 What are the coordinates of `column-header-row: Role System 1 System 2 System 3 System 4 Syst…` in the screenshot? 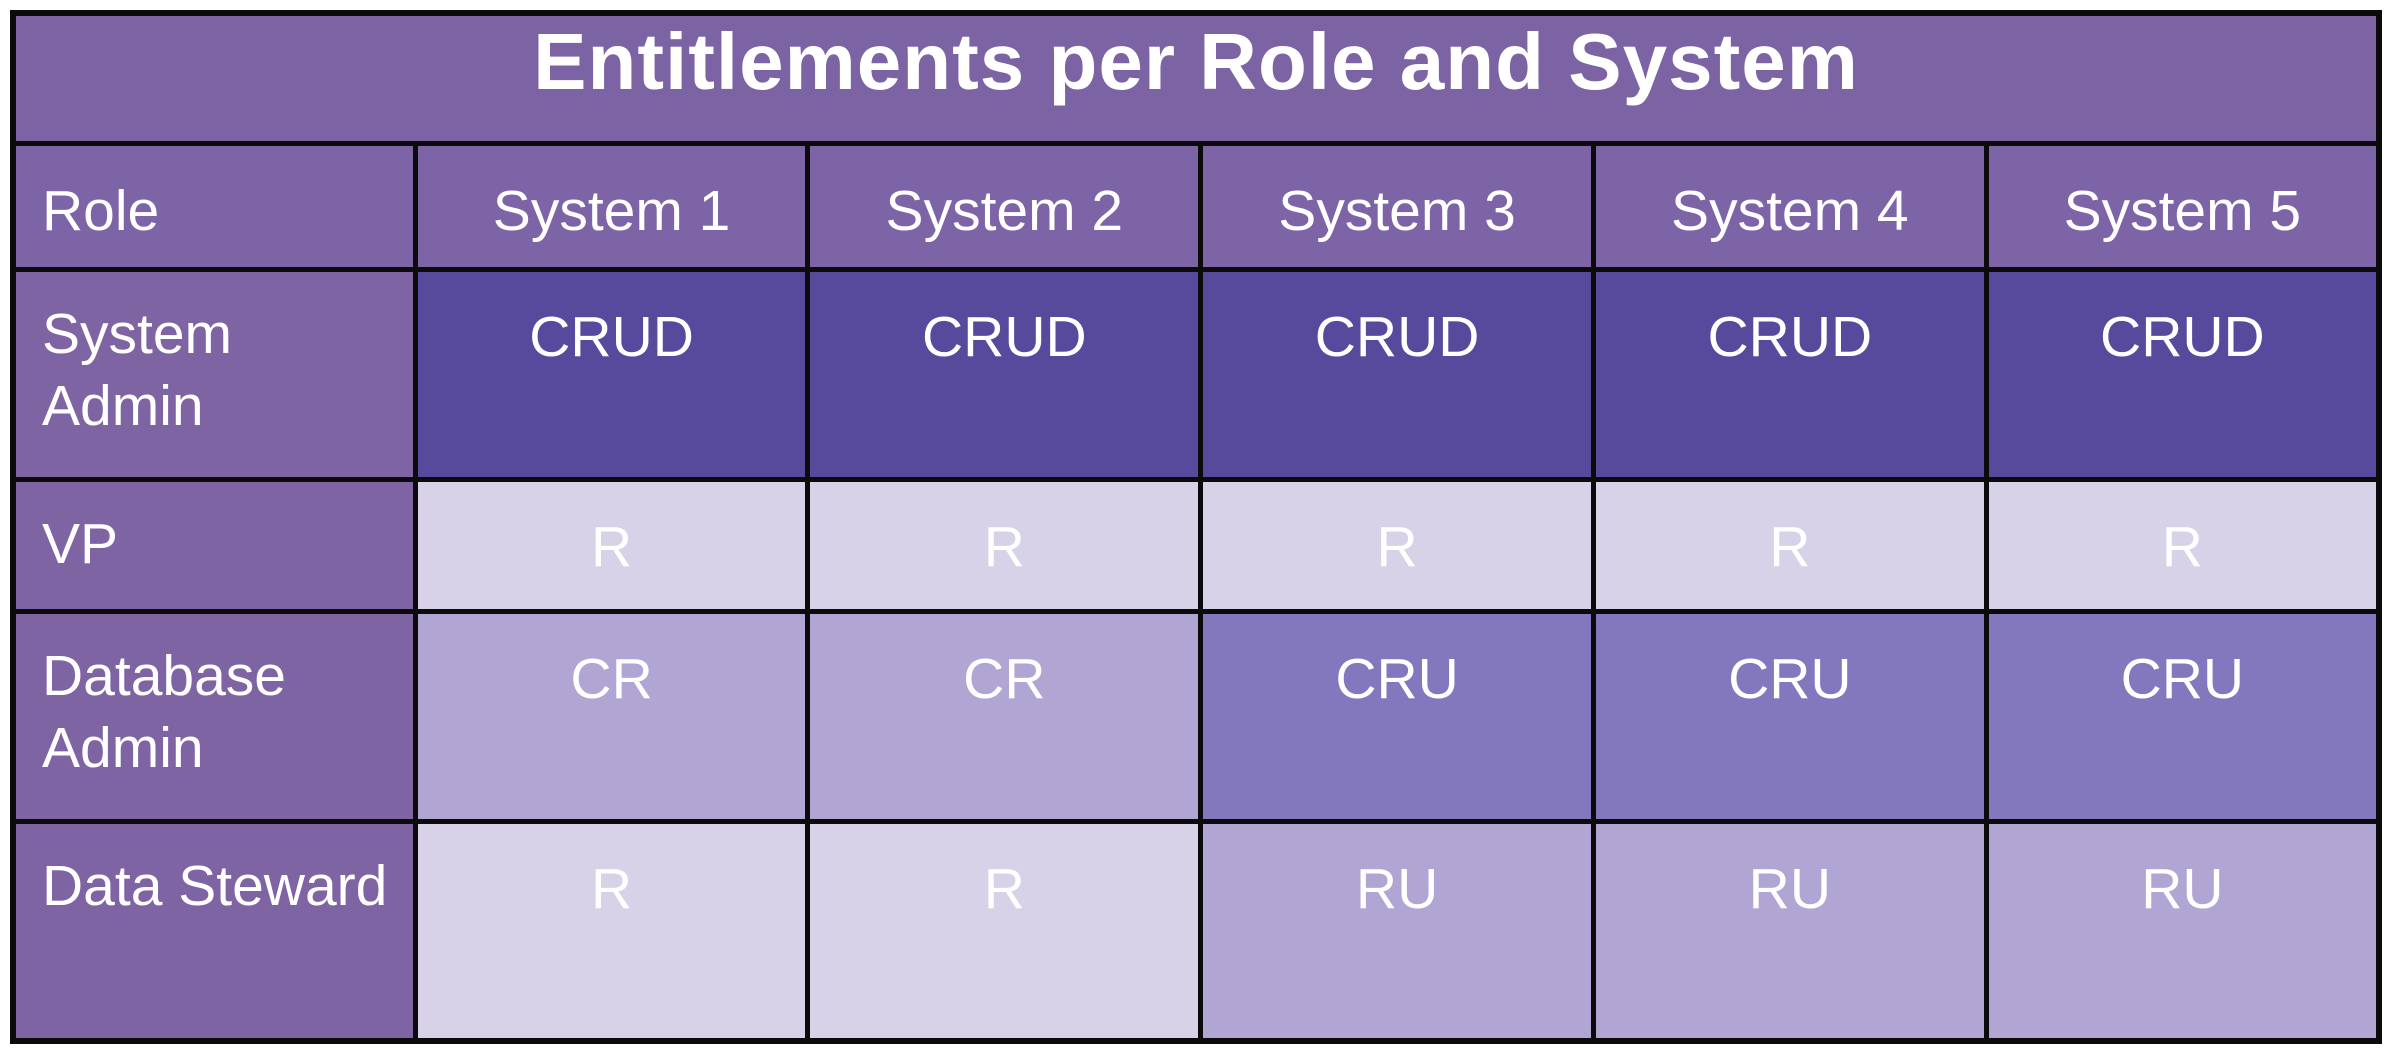 It's located at (1196, 206).